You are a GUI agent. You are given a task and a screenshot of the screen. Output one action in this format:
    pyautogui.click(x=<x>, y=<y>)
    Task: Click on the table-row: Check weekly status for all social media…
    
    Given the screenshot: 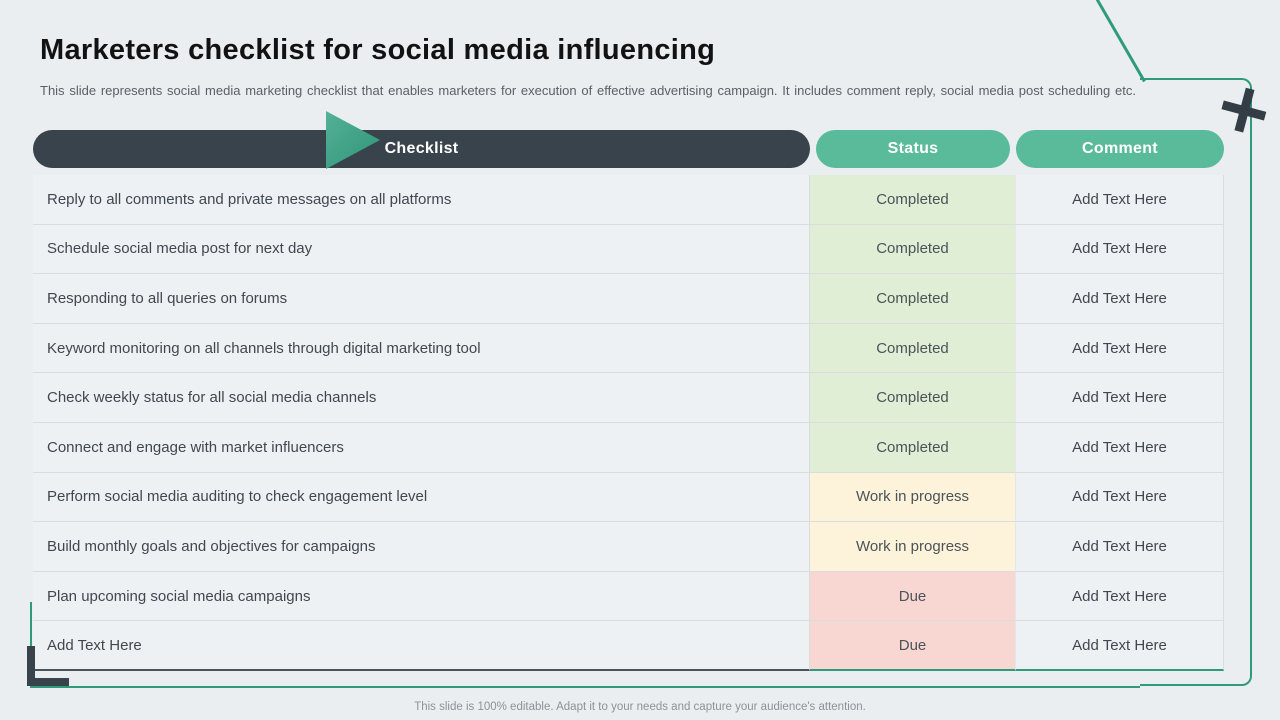 What is the action you would take?
    pyautogui.click(x=628, y=398)
    